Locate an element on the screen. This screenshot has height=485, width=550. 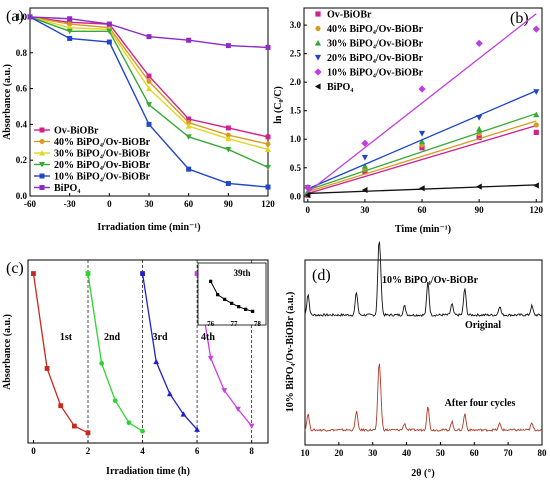
x-tick-label: 70 is located at coordinates (509, 453).